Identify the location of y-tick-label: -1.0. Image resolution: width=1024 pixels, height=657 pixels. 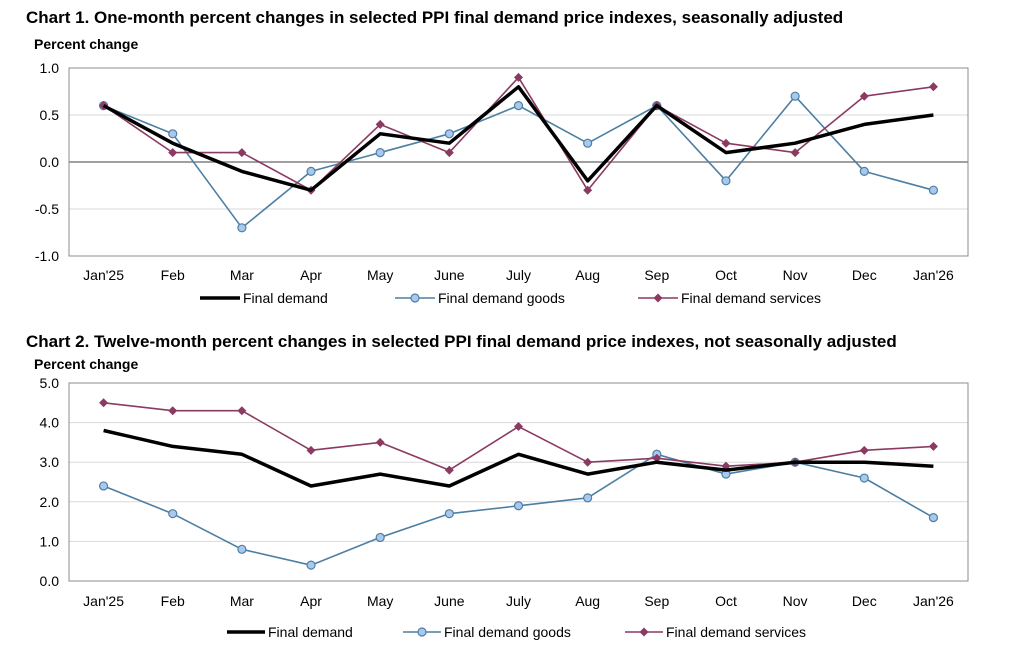
(47, 256).